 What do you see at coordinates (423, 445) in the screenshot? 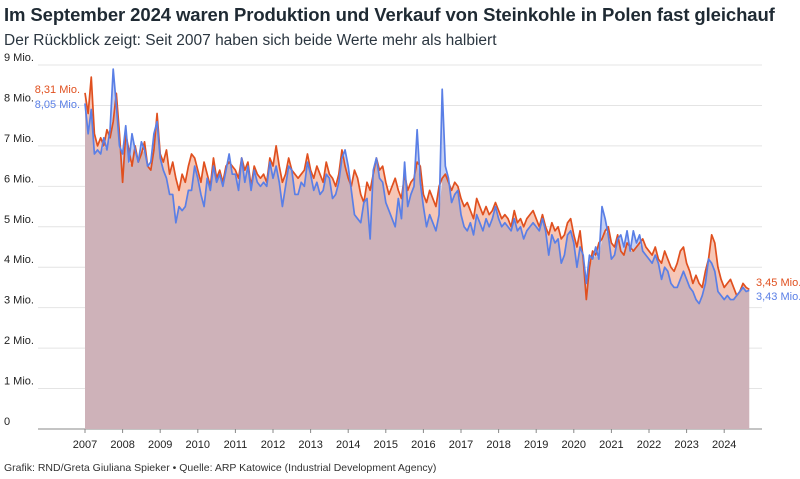
I see `x-tick-label: 2016` at bounding box center [423, 445].